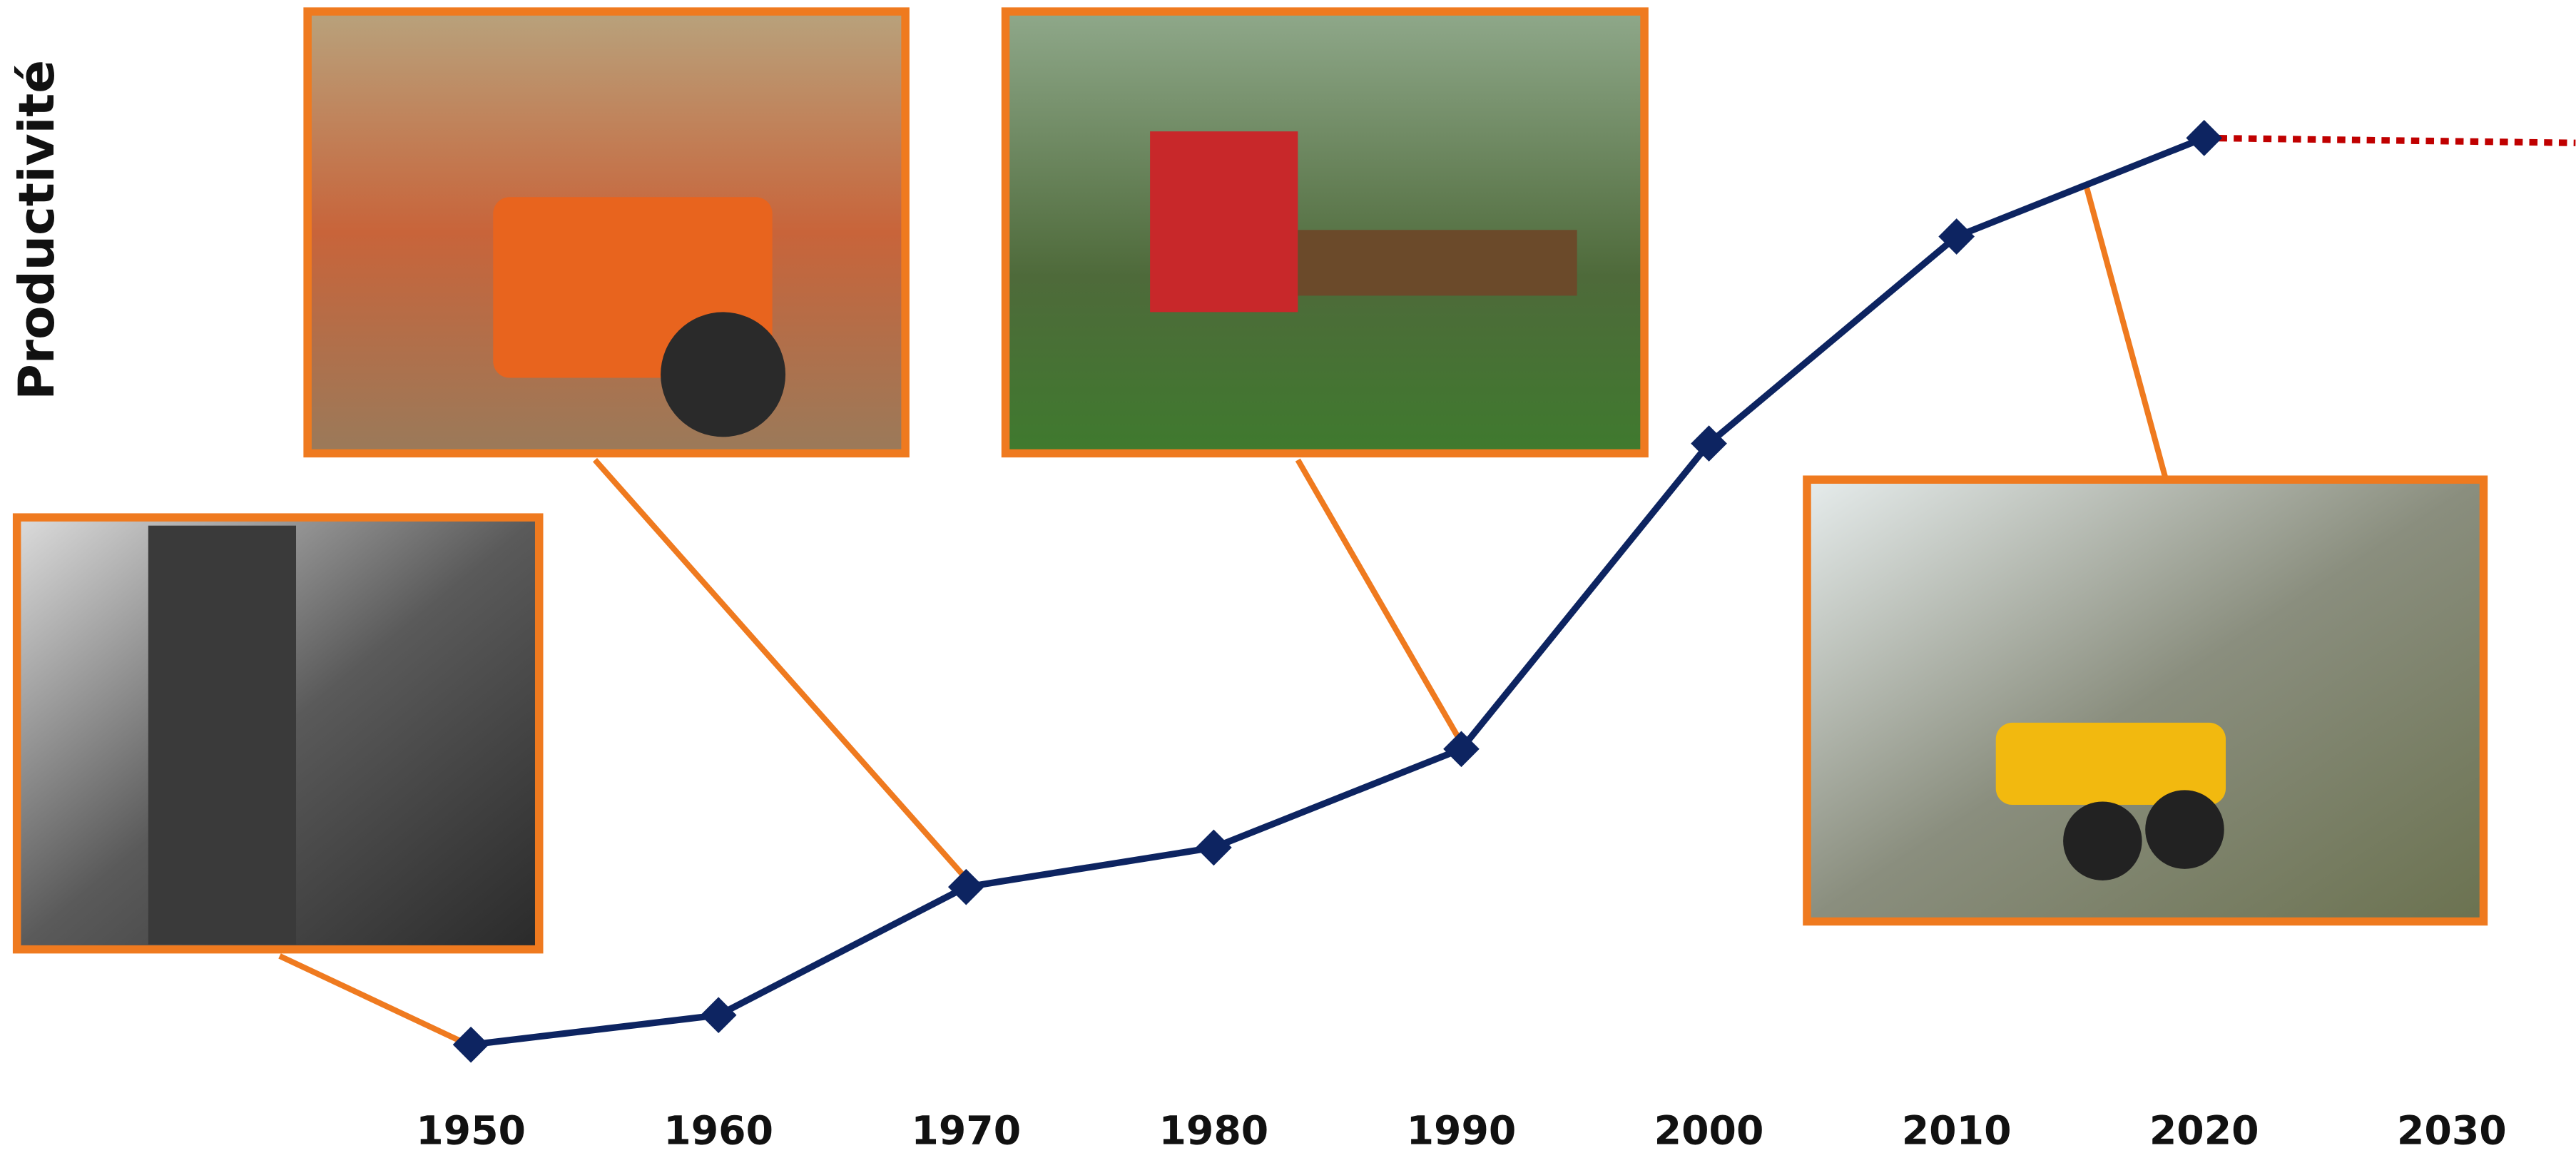 The width and height of the screenshot is (2576, 1158). What do you see at coordinates (1437, 263) in the screenshot?
I see `logs` at bounding box center [1437, 263].